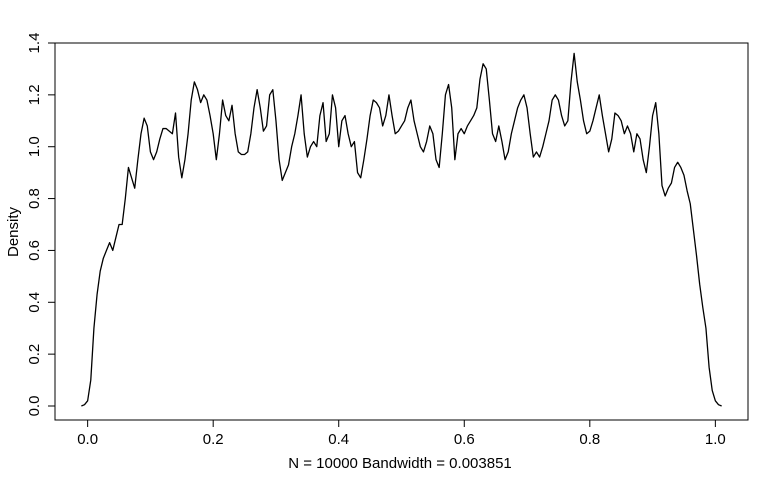 The width and height of the screenshot is (770, 480). I want to click on y-tick-label: 1.0, so click(34, 146).